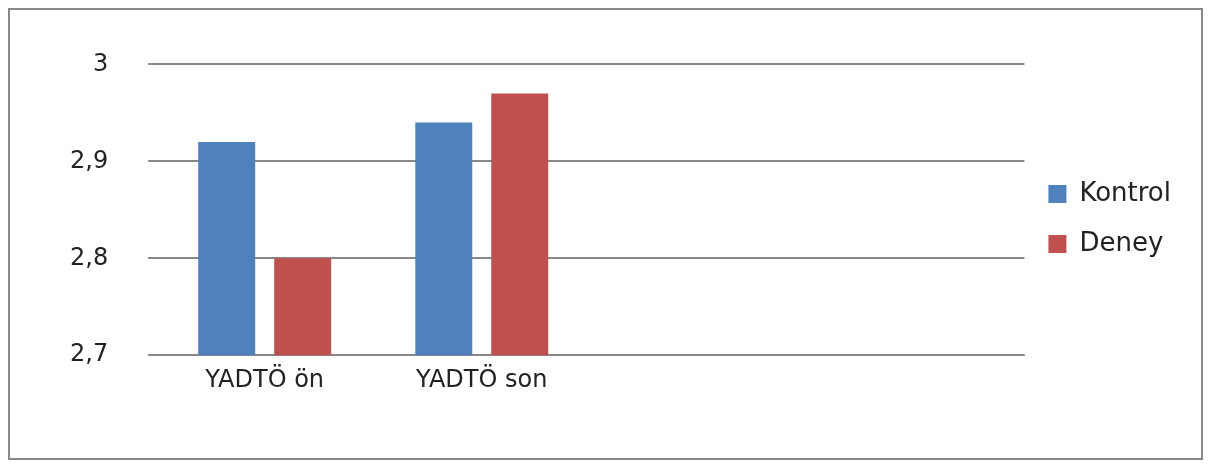 The width and height of the screenshot is (1213, 472). Describe the element at coordinates (89, 353) in the screenshot. I see `y-tick-label: 2,7` at that location.